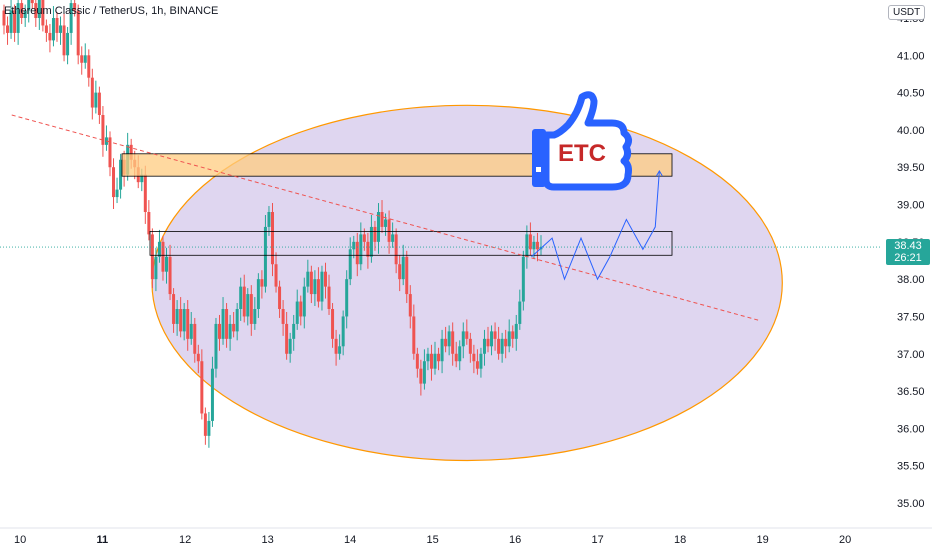 Image resolution: width=932 pixels, height=550 pixels. I want to click on currency-unit-badge: USDT, so click(907, 12).